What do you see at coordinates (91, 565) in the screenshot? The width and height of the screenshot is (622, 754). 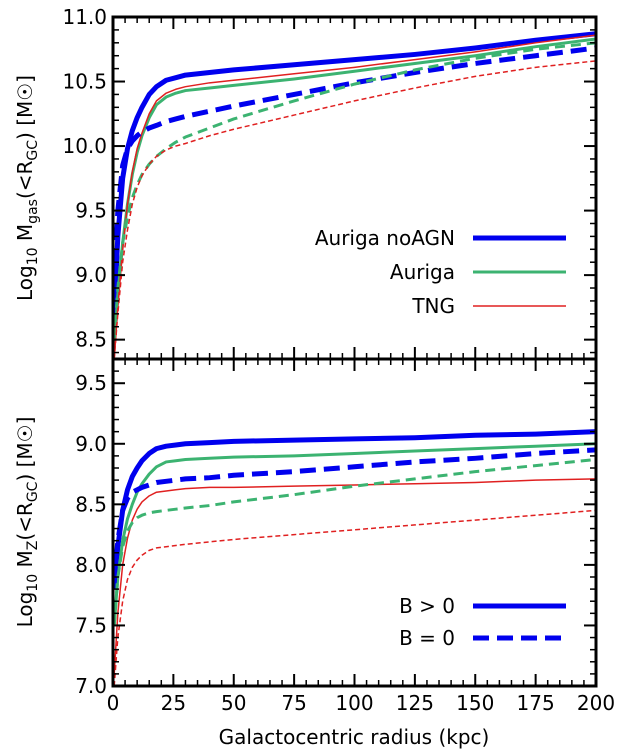 I see `y-tick-label: 8.0` at bounding box center [91, 565].